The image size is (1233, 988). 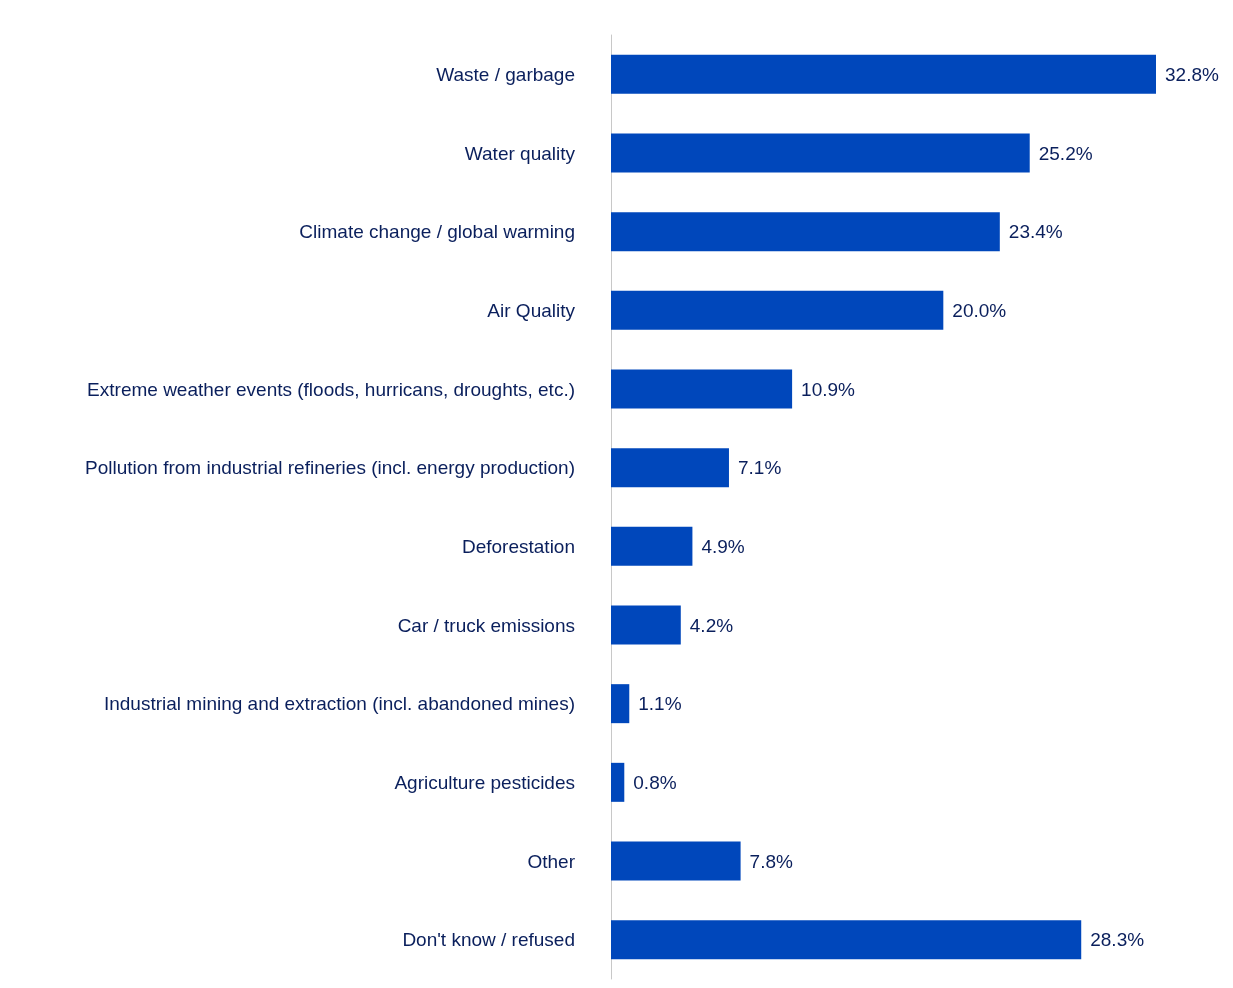 I want to click on y-tick-label: Other, so click(x=551, y=861).